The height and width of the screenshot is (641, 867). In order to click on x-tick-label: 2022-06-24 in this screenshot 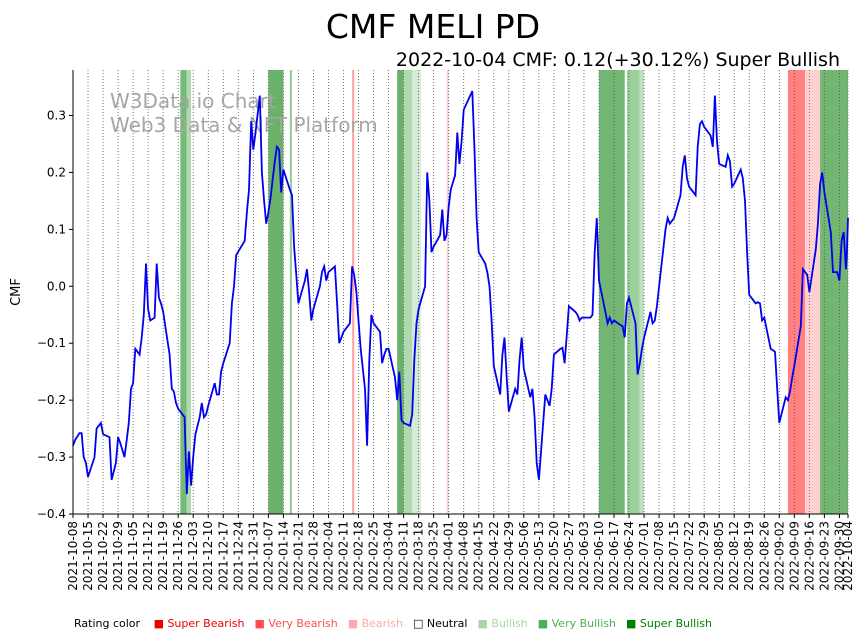, I will do `click(629, 556)`.